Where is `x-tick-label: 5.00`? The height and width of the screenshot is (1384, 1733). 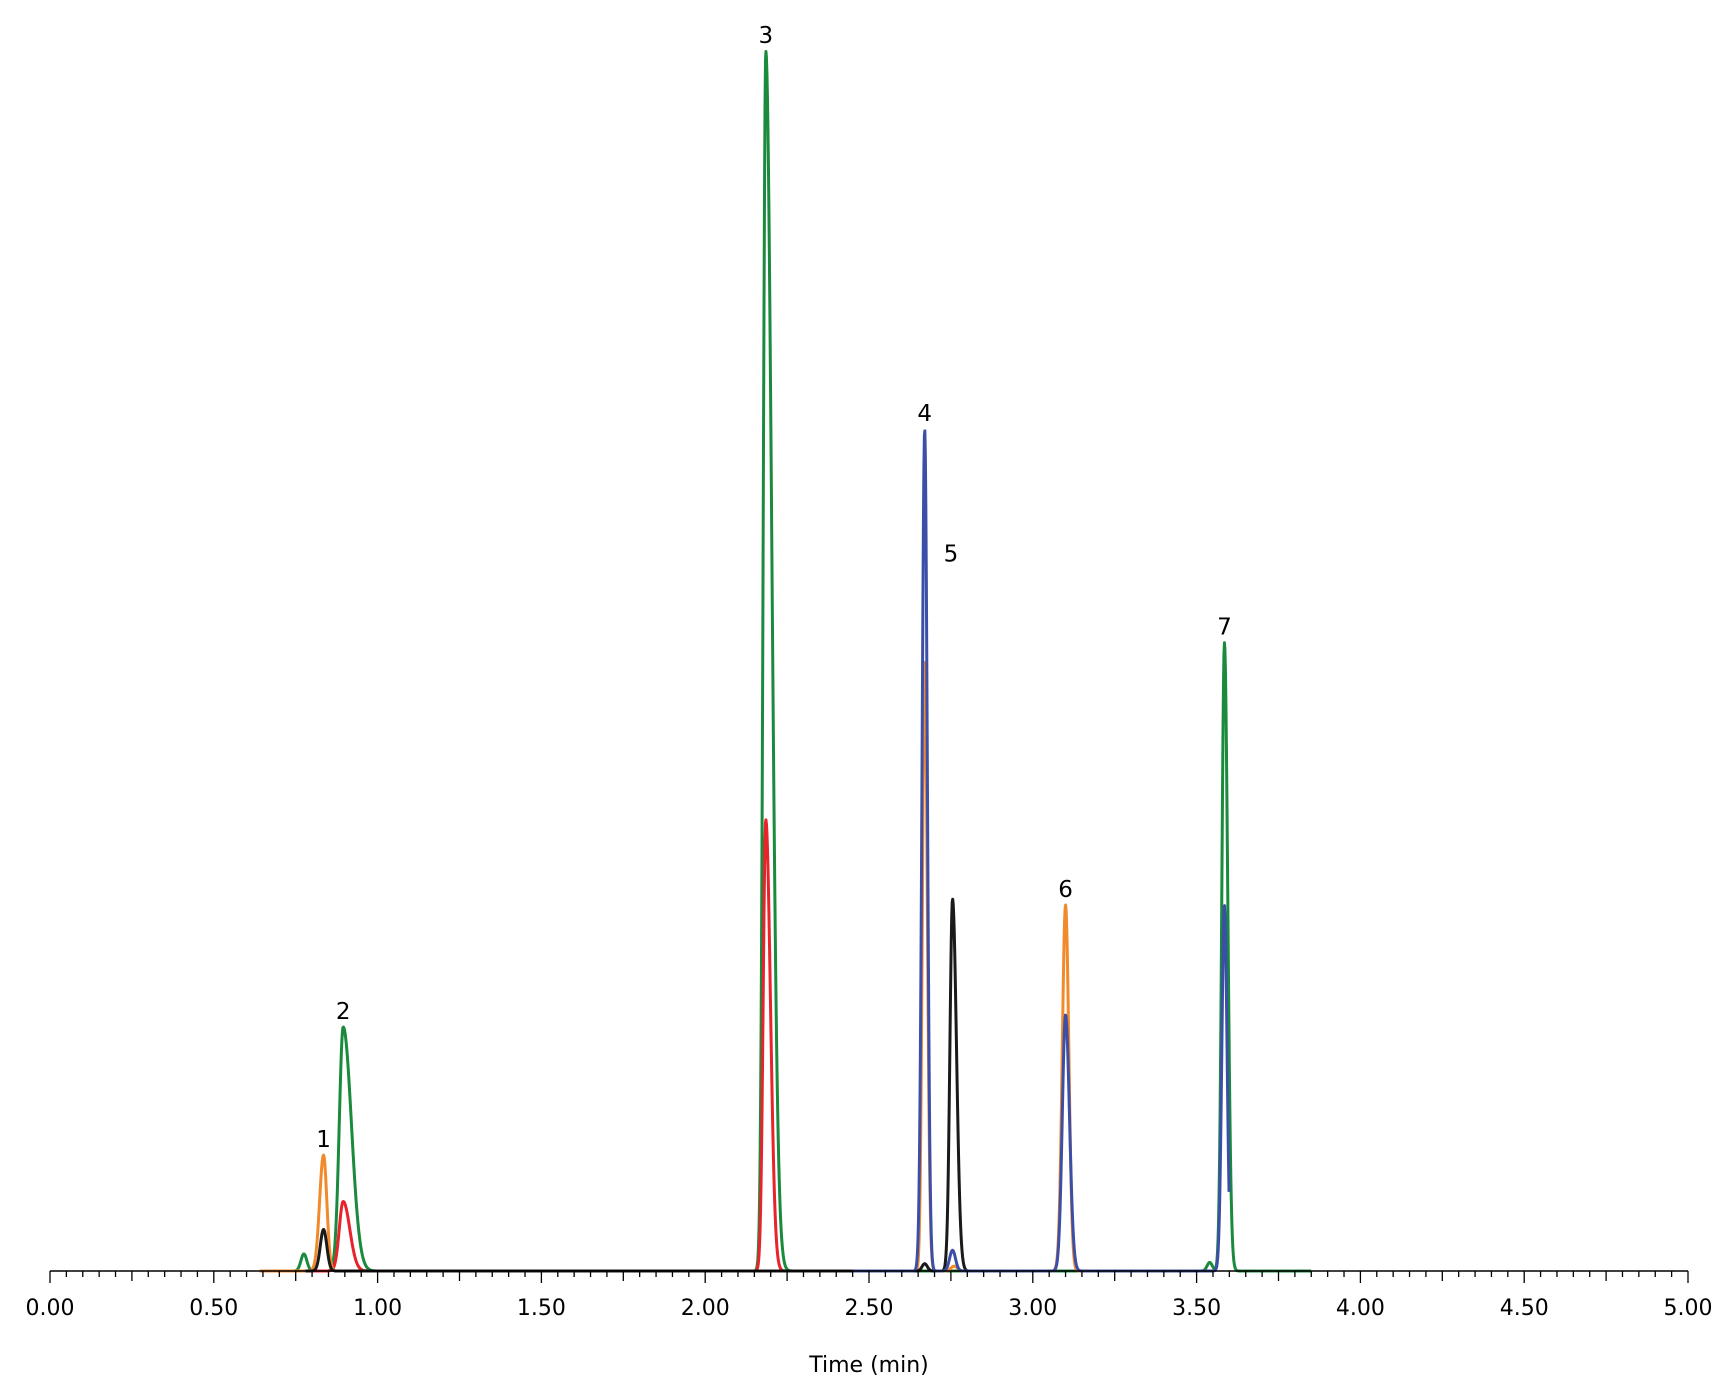
x-tick-label: 5.00 is located at coordinates (1688, 1308).